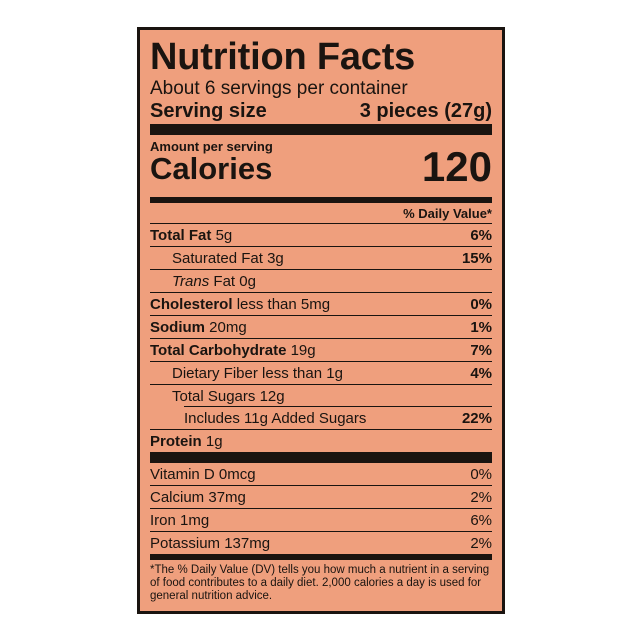 The height and width of the screenshot is (640, 640). Describe the element at coordinates (224, 281) in the screenshot. I see `trans-fat-suffix: Fat` at that location.